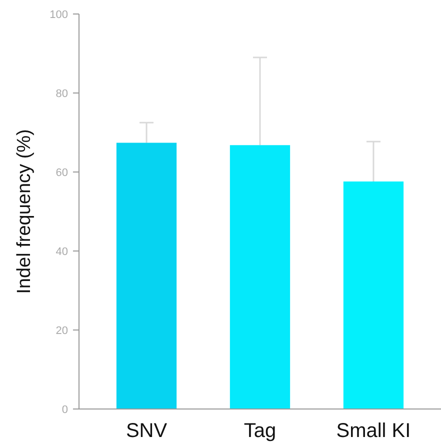  What do you see at coordinates (260, 431) in the screenshot?
I see `x-tick-label: Tag` at bounding box center [260, 431].